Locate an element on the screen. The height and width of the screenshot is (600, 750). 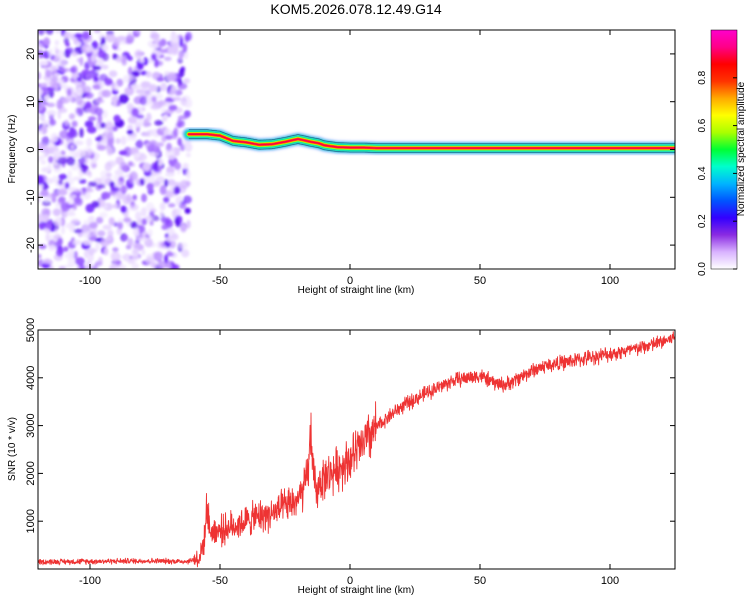
spectrogram-y-tick-label: -20 is located at coordinates (31, 245).